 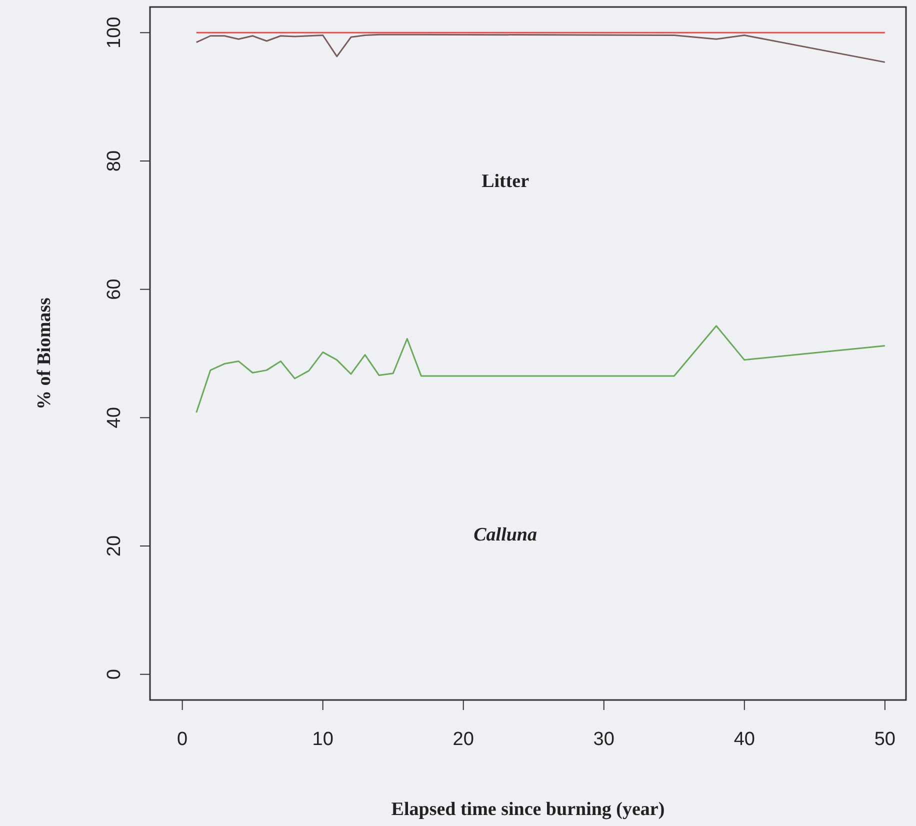 What do you see at coordinates (114, 546) in the screenshot?
I see `y-tick-label: 20` at bounding box center [114, 546].